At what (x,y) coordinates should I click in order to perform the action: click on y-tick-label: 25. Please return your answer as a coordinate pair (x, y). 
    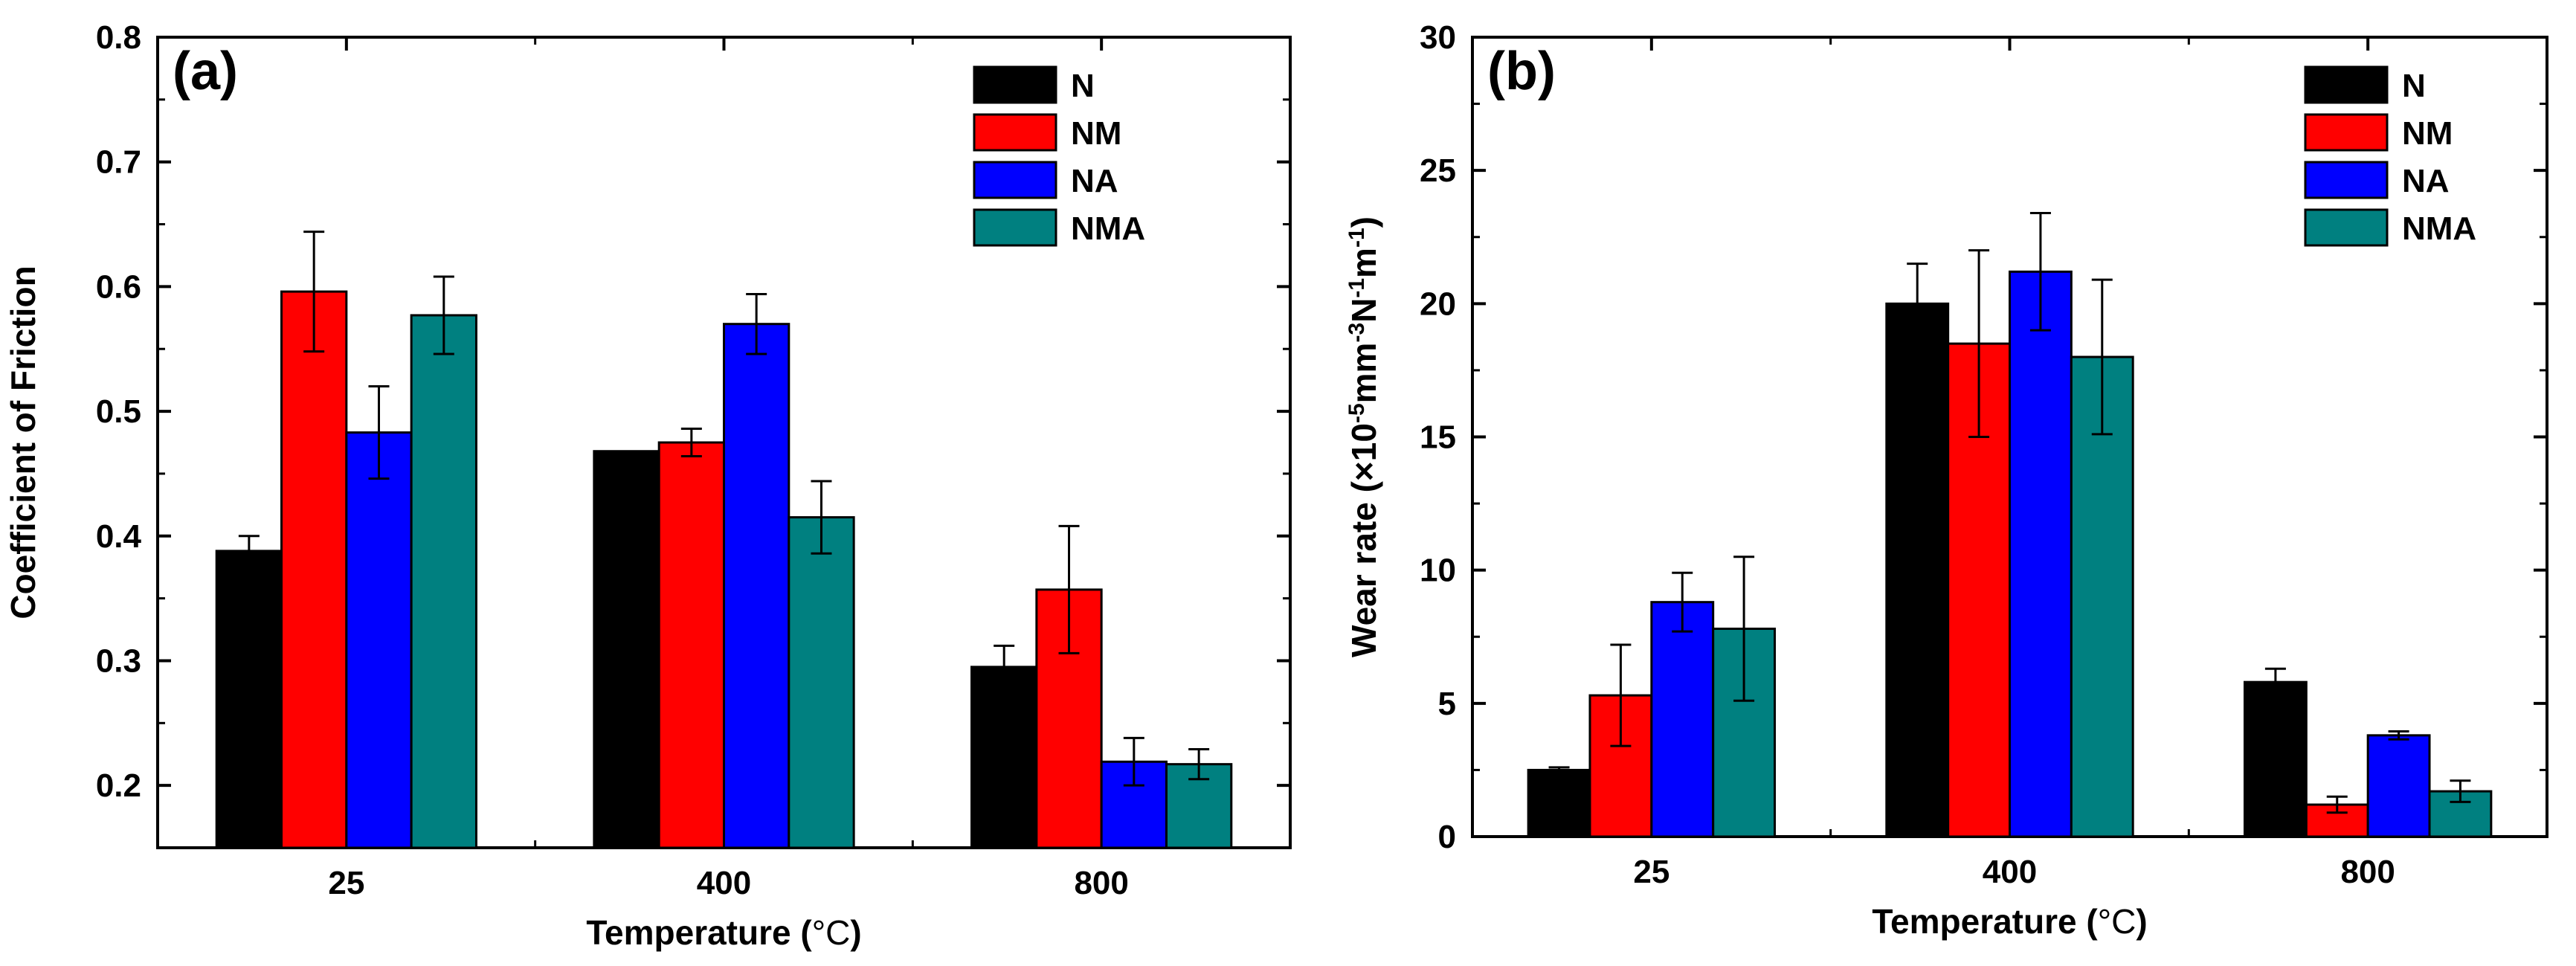
    Looking at the image, I should click on (1438, 170).